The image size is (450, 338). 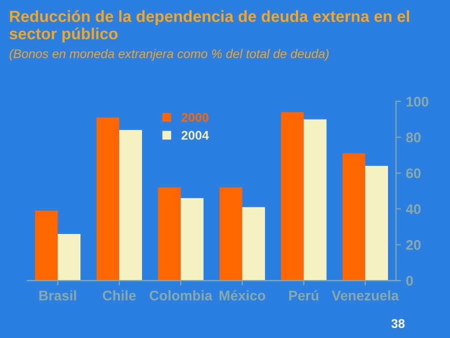 What do you see at coordinates (365, 295) in the screenshot?
I see `x-tick-label: Venezuela` at bounding box center [365, 295].